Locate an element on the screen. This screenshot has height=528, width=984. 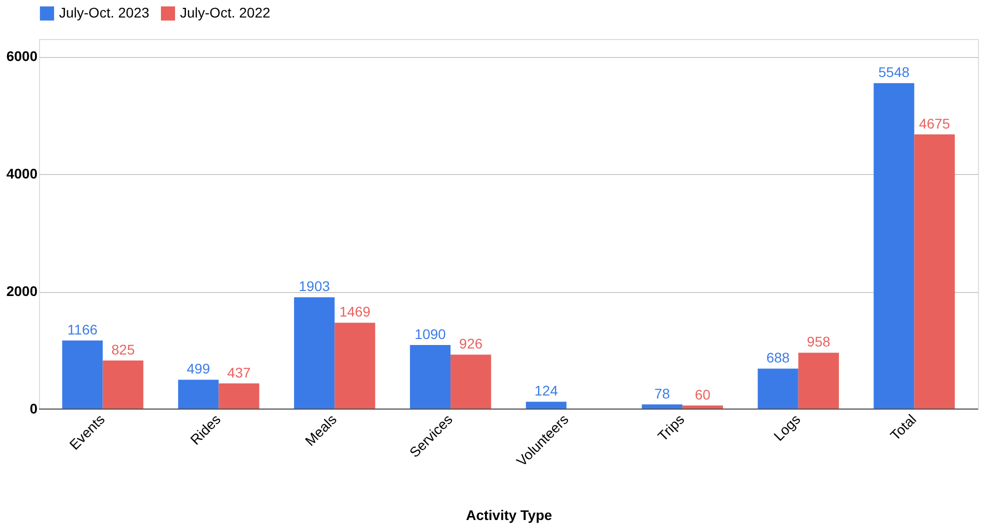
data-label: 1166 is located at coordinates (82, 330).